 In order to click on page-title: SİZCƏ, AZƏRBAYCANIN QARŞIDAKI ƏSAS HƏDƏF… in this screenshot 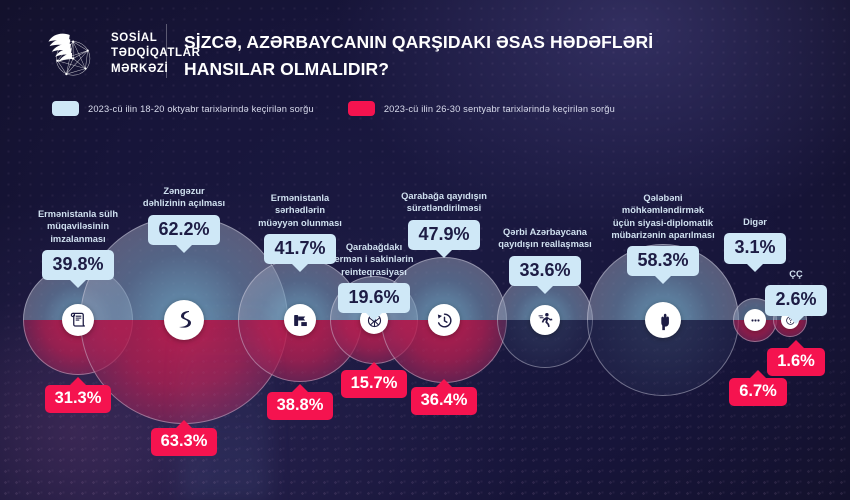, I will do `click(419, 55)`.